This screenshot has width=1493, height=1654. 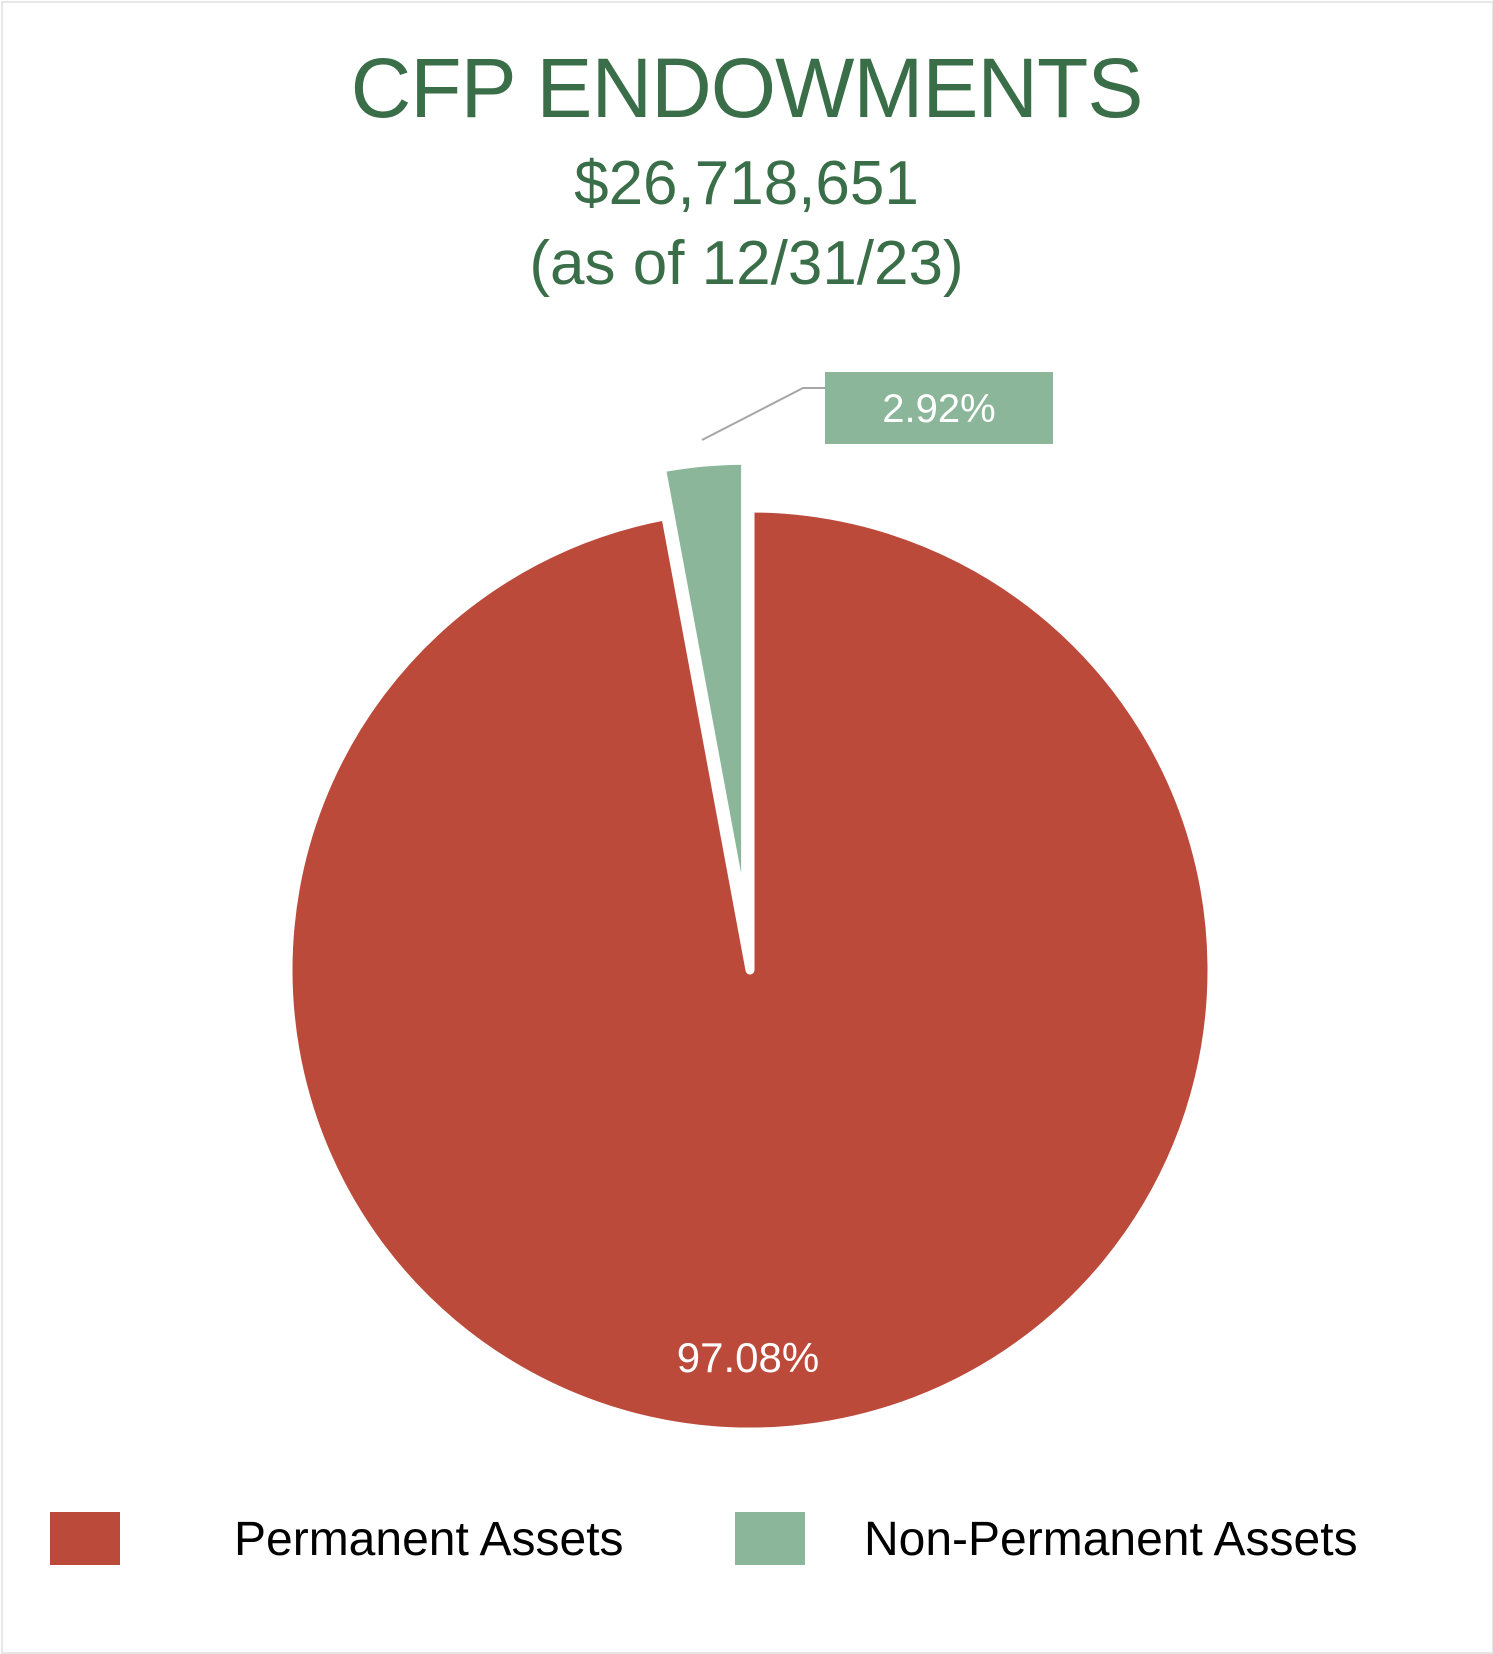 What do you see at coordinates (746, 263) in the screenshot?
I see `chart-date: (as of 12/31/23)` at bounding box center [746, 263].